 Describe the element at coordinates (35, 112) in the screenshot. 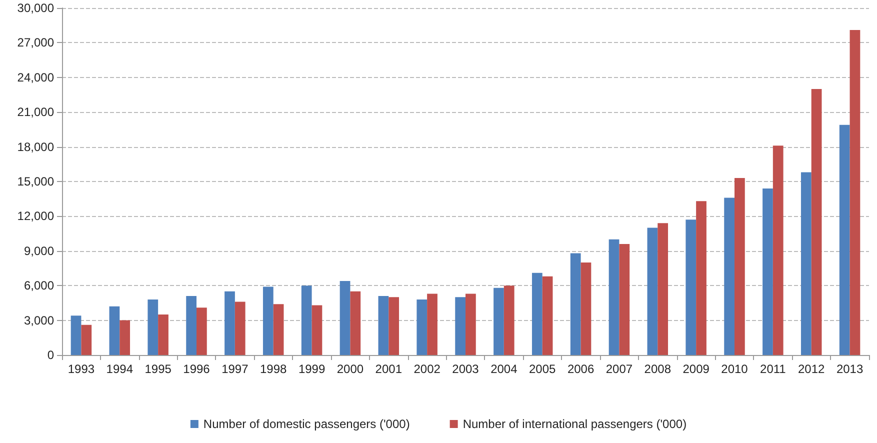

I see `y-tick-label: 21,000` at that location.